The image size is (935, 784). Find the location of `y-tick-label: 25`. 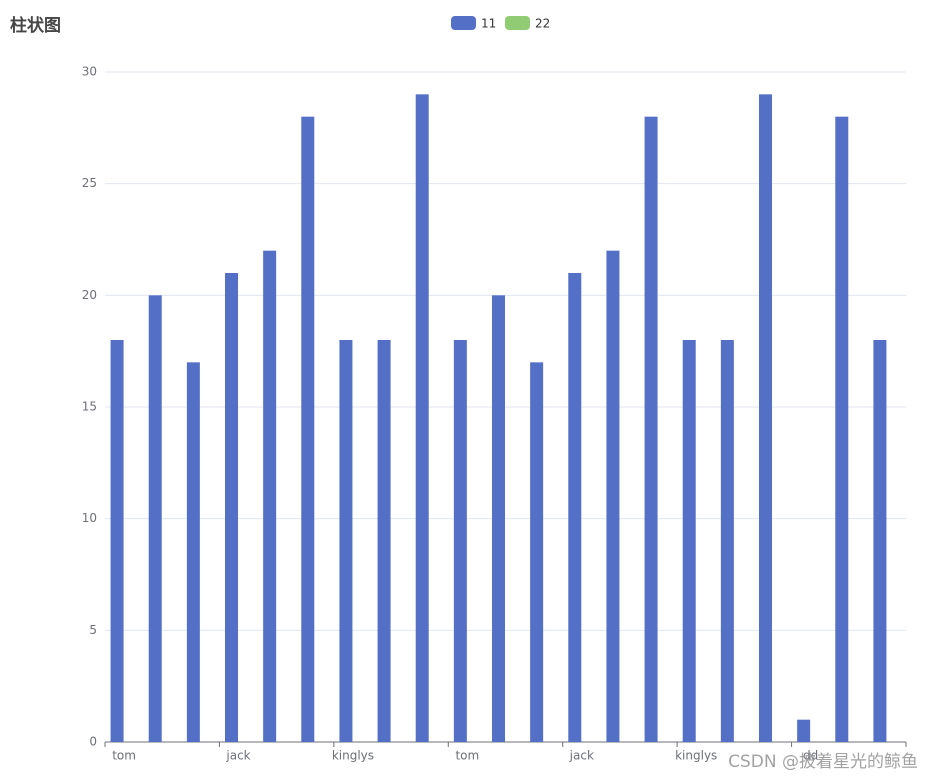

y-tick-label: 25 is located at coordinates (89, 183).